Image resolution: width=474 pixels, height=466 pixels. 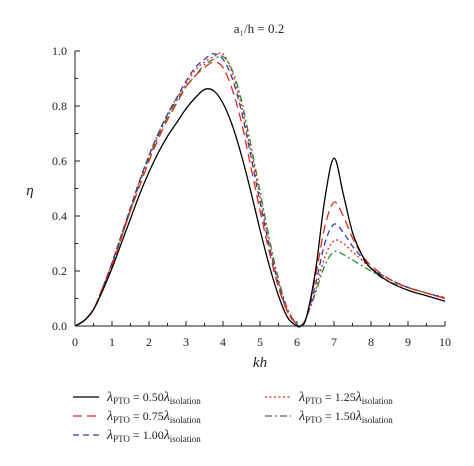 What do you see at coordinates (345, 398) in the screenshot?
I see `legend-label: λPTO = 1.25λisolation` at bounding box center [345, 398].